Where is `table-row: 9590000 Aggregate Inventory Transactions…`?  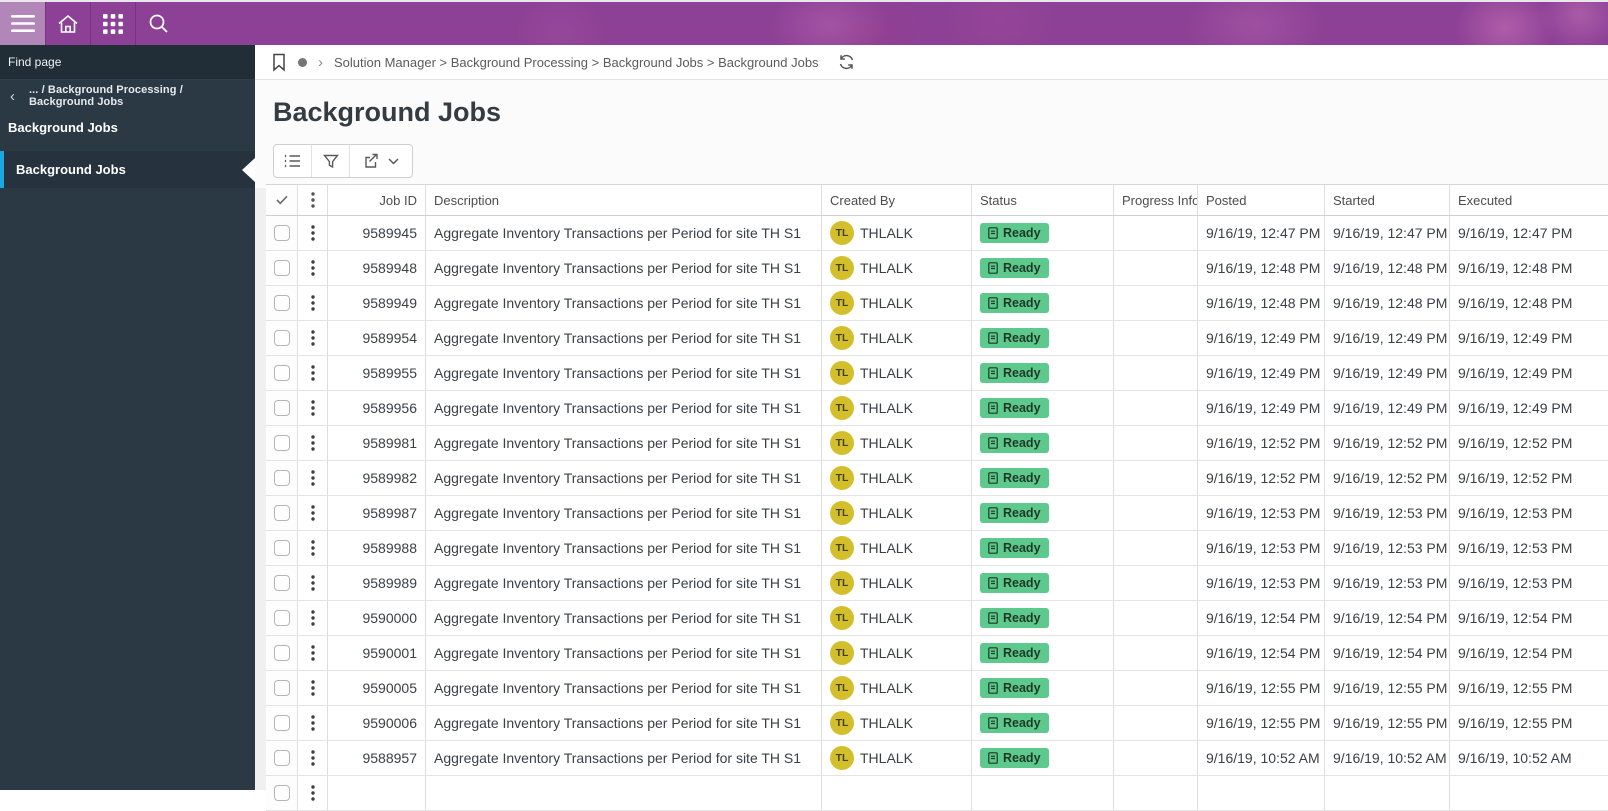
table-row: 9590000 Aggregate Inventory Transactions… is located at coordinates (937, 618).